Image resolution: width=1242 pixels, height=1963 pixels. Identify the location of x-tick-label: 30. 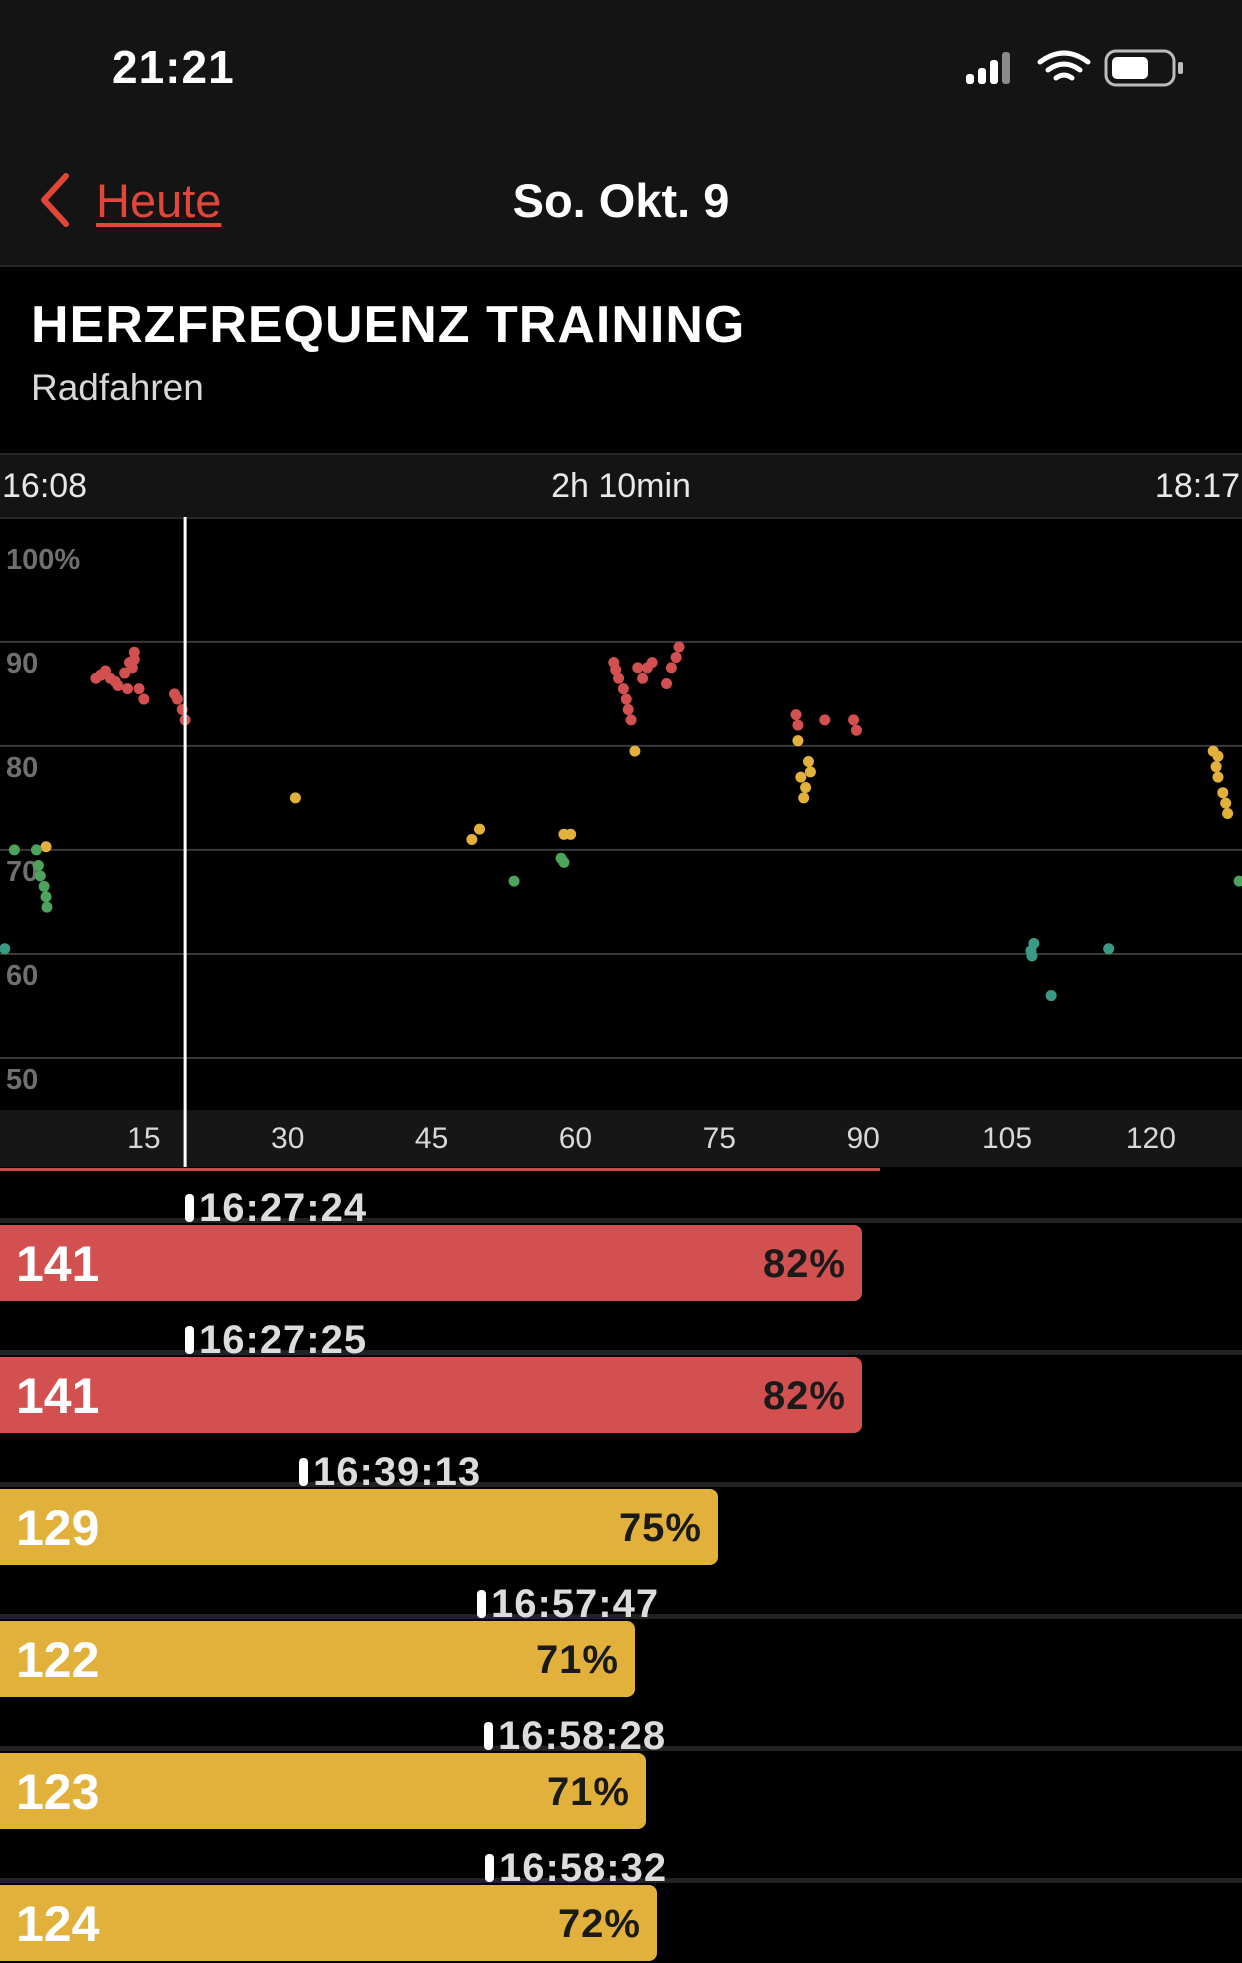
(287, 1138).